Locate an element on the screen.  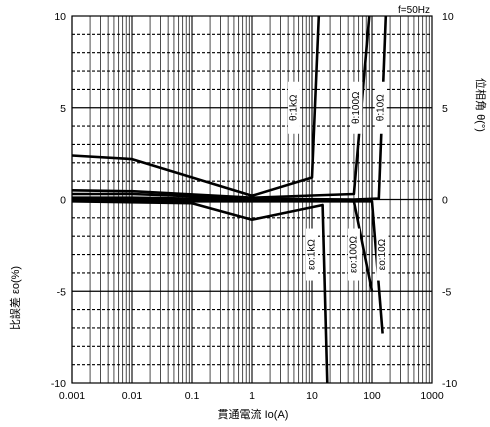
series-label: θ:10Ω is located at coordinates (380, 107).